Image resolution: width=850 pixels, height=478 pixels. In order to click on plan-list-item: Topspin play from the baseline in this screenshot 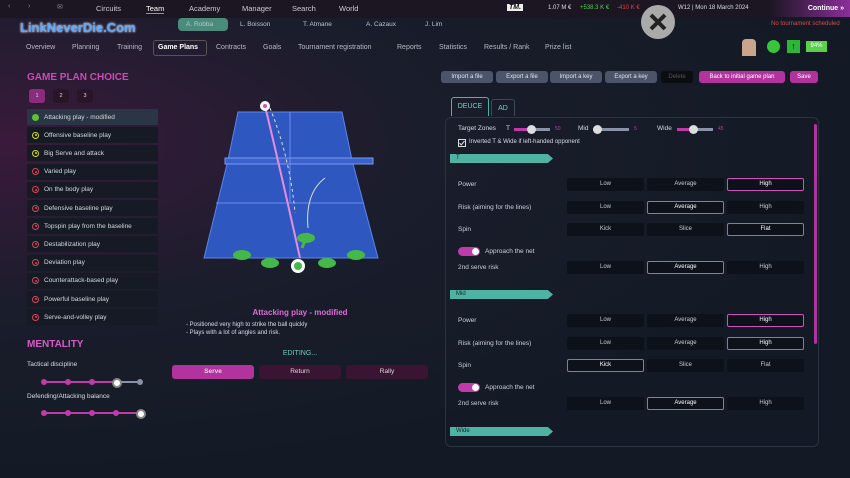, I will do `click(92, 226)`.